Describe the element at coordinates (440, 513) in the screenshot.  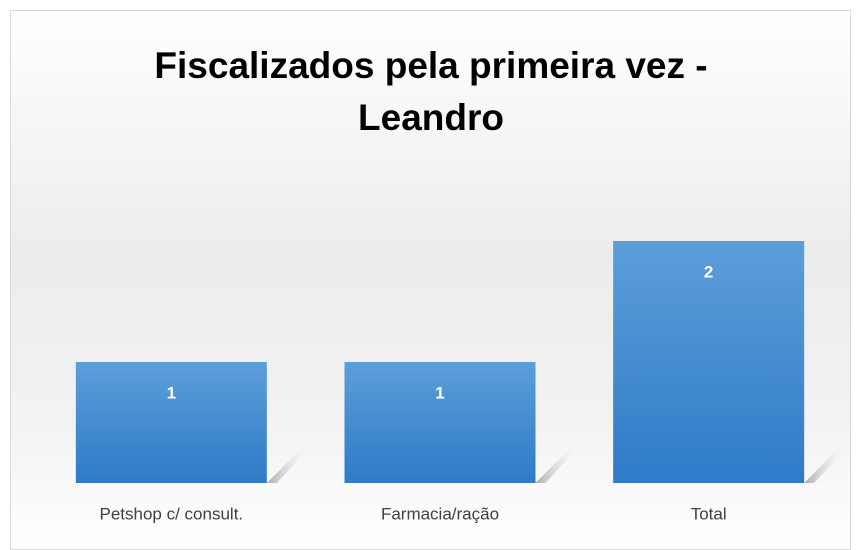
I see `x-tick-label: Farmacia/ração` at that location.